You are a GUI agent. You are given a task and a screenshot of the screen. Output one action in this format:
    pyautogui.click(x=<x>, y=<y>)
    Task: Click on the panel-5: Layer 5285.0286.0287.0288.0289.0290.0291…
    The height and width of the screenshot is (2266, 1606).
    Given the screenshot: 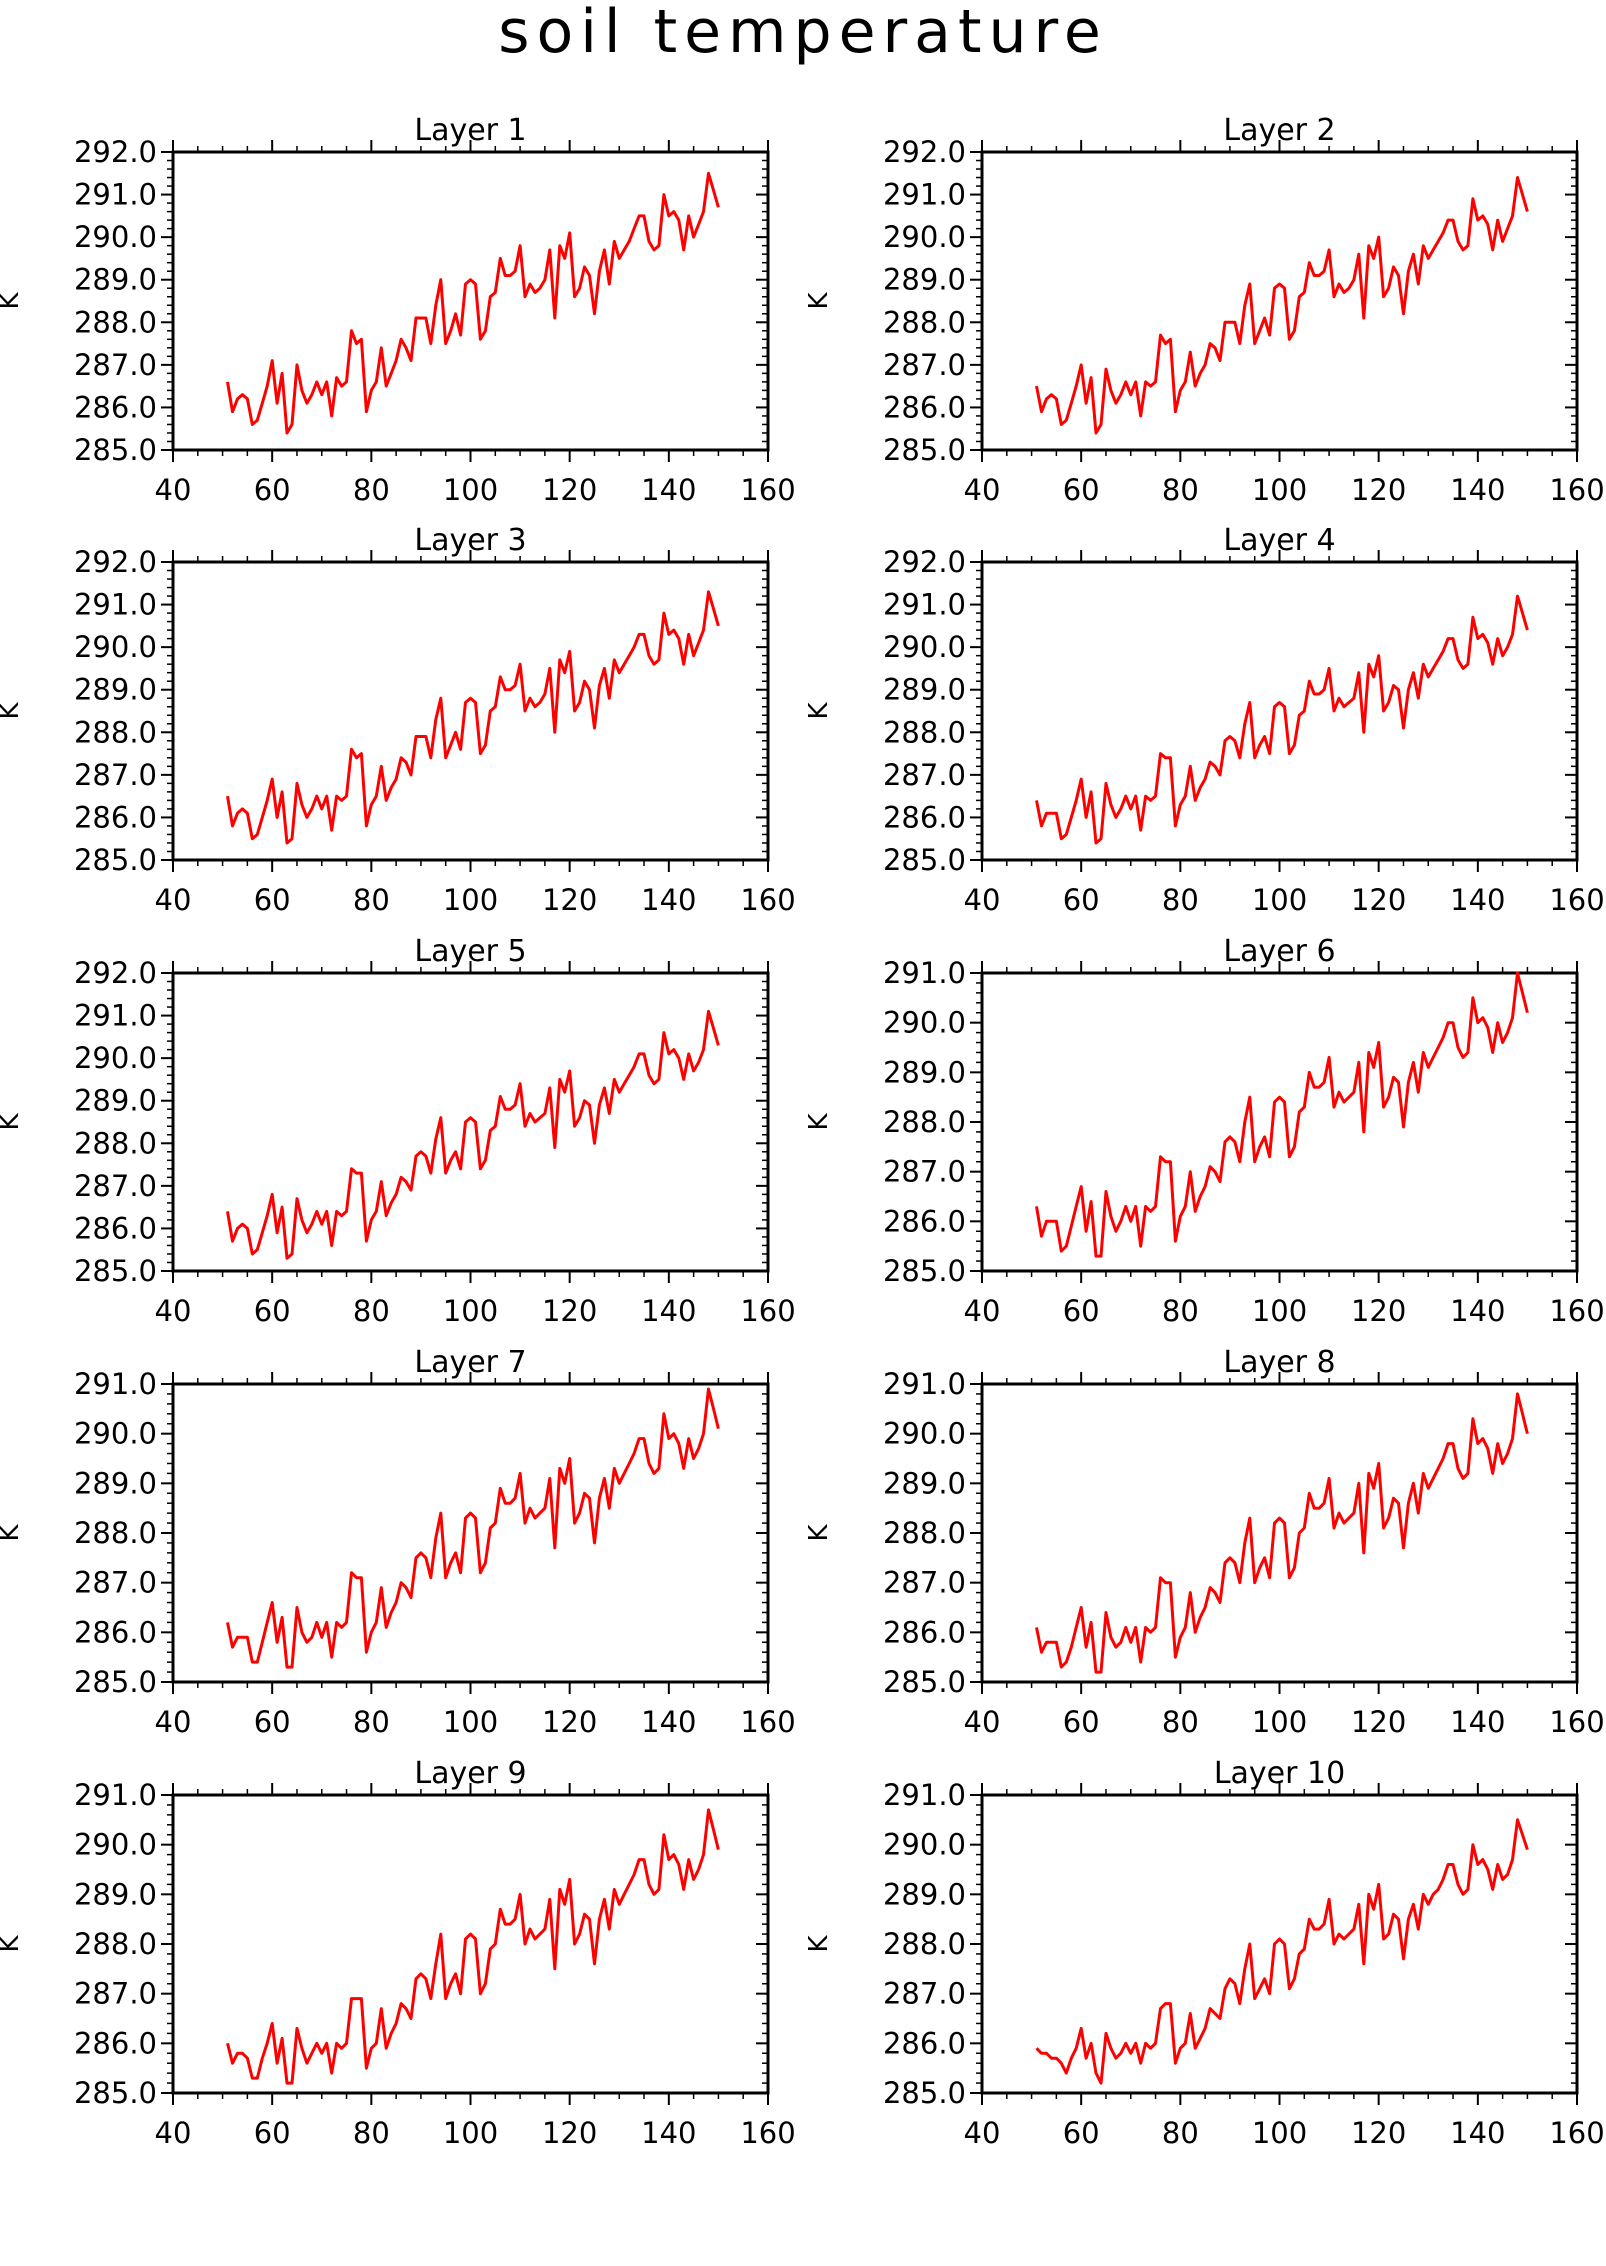 What is the action you would take?
    pyautogui.click(x=398, y=1131)
    